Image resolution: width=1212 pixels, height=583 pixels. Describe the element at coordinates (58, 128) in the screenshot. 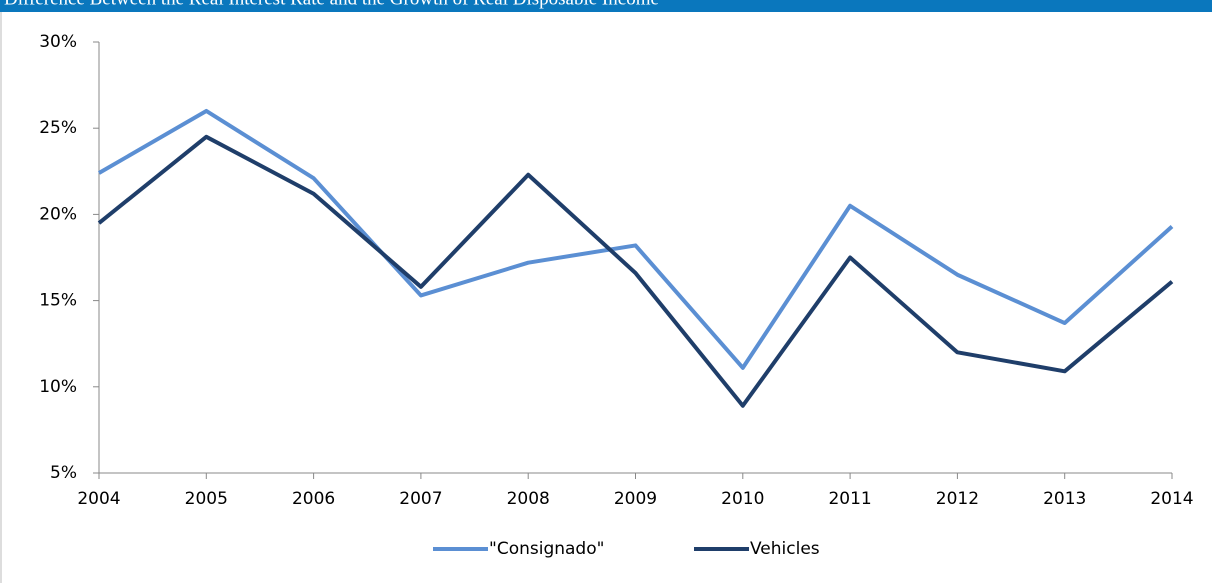

I see `y-tick-label: 25%` at that location.